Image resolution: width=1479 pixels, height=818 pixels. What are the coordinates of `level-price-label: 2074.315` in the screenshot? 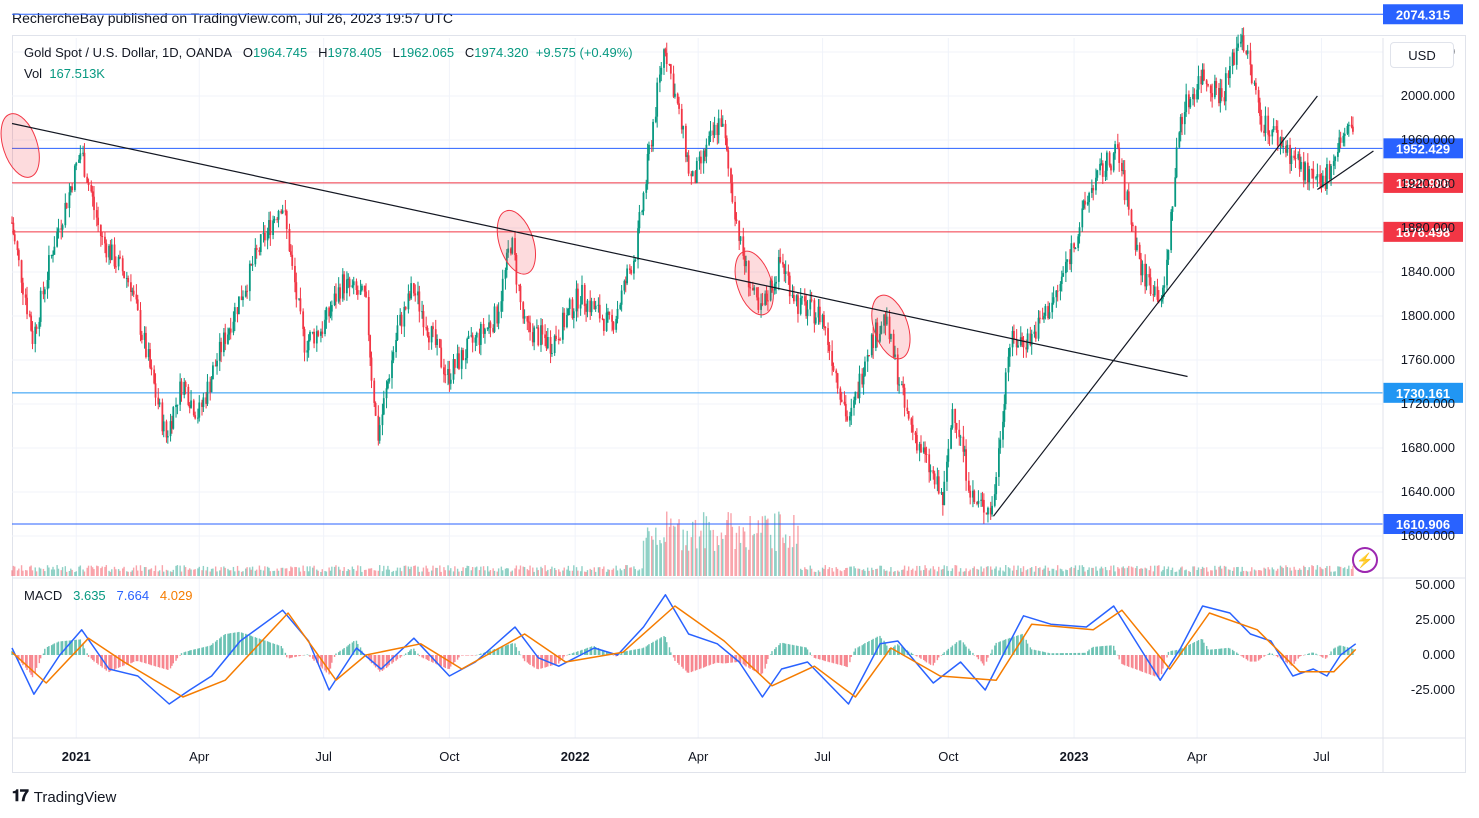 It's located at (1423, 14).